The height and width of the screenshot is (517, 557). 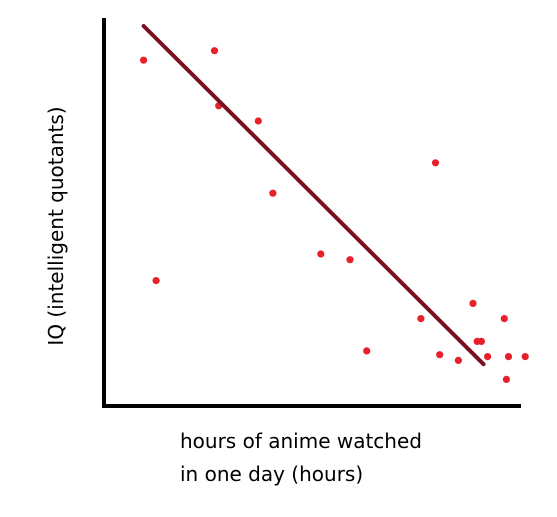 What do you see at coordinates (271, 474) in the screenshot?
I see `x-axis-label-line-2: in one day (hours)` at bounding box center [271, 474].